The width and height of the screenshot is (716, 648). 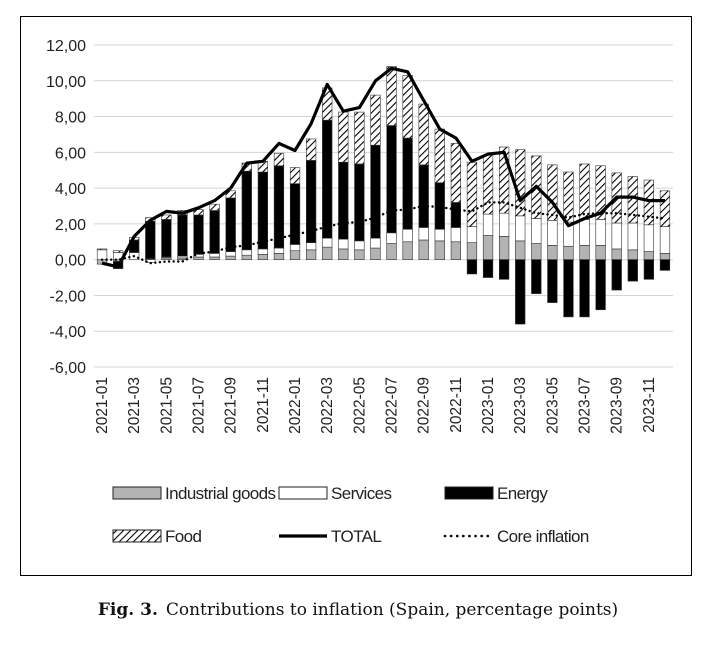 I want to click on x-tick-label: 2021-11, so click(x=263, y=405).